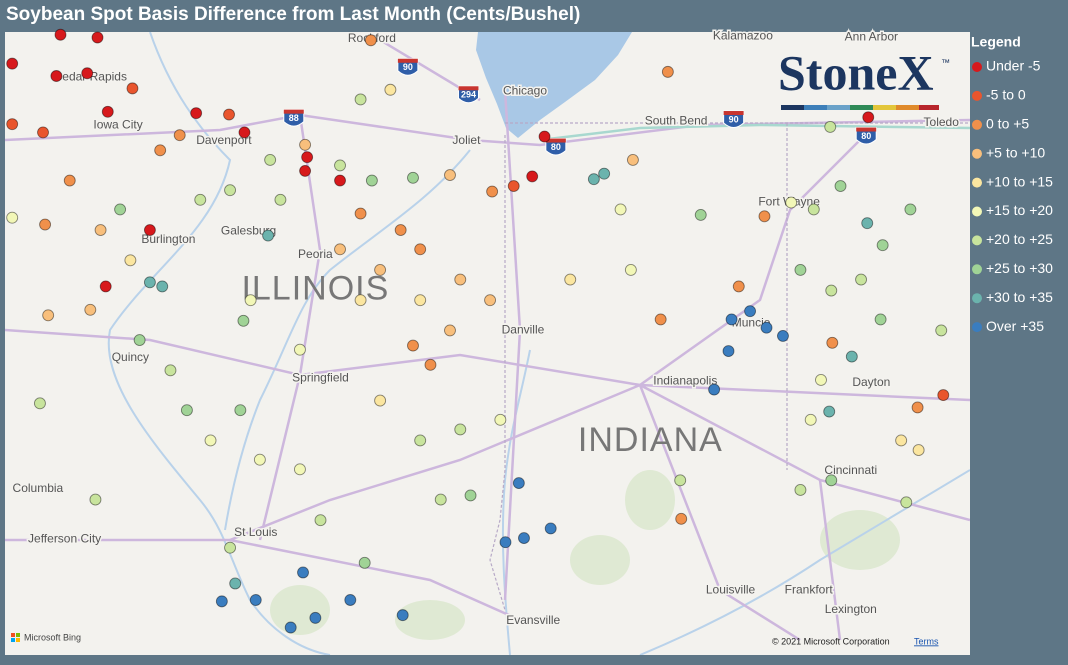 This screenshot has width=1068, height=665. What do you see at coordinates (1019, 239) in the screenshot?
I see `legend-label: +20 to +25` at bounding box center [1019, 239].